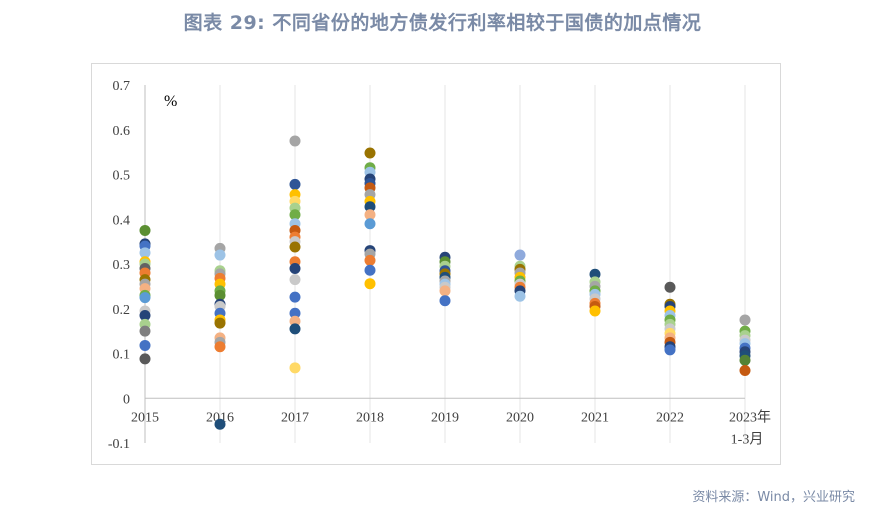 This screenshot has width=885, height=523. What do you see at coordinates (750, 417) in the screenshot?
I see `x-tick-label: 2023年` at bounding box center [750, 417].